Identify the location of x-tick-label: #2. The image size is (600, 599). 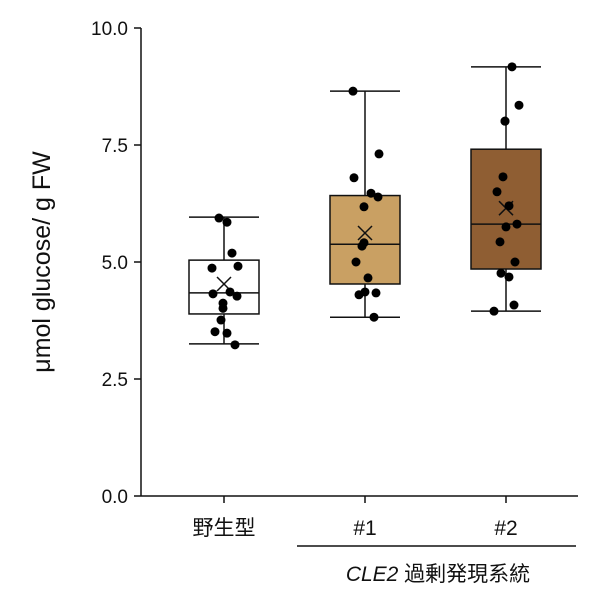
(505, 528).